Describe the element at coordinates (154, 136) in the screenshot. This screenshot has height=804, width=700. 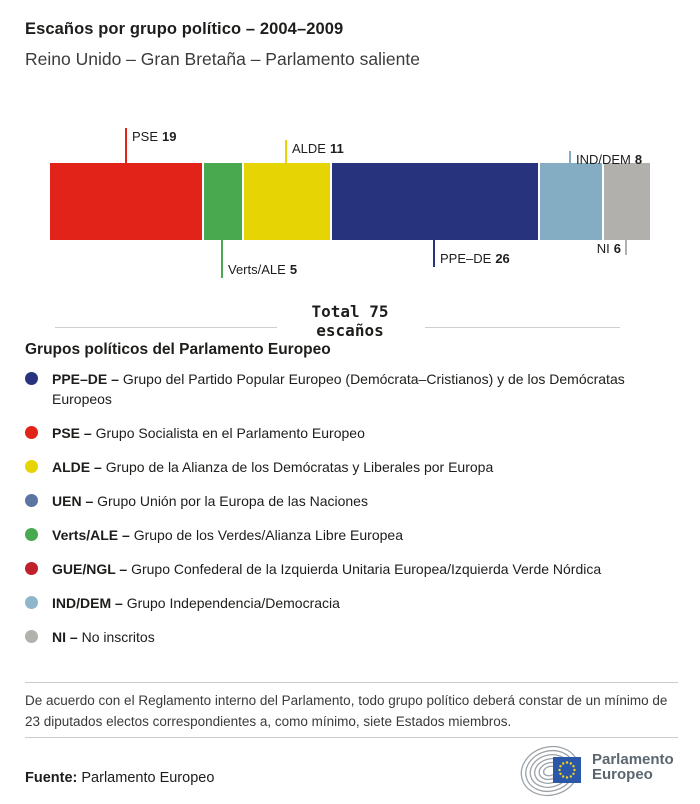
I see `callout-label-pse: PSE 19` at that location.